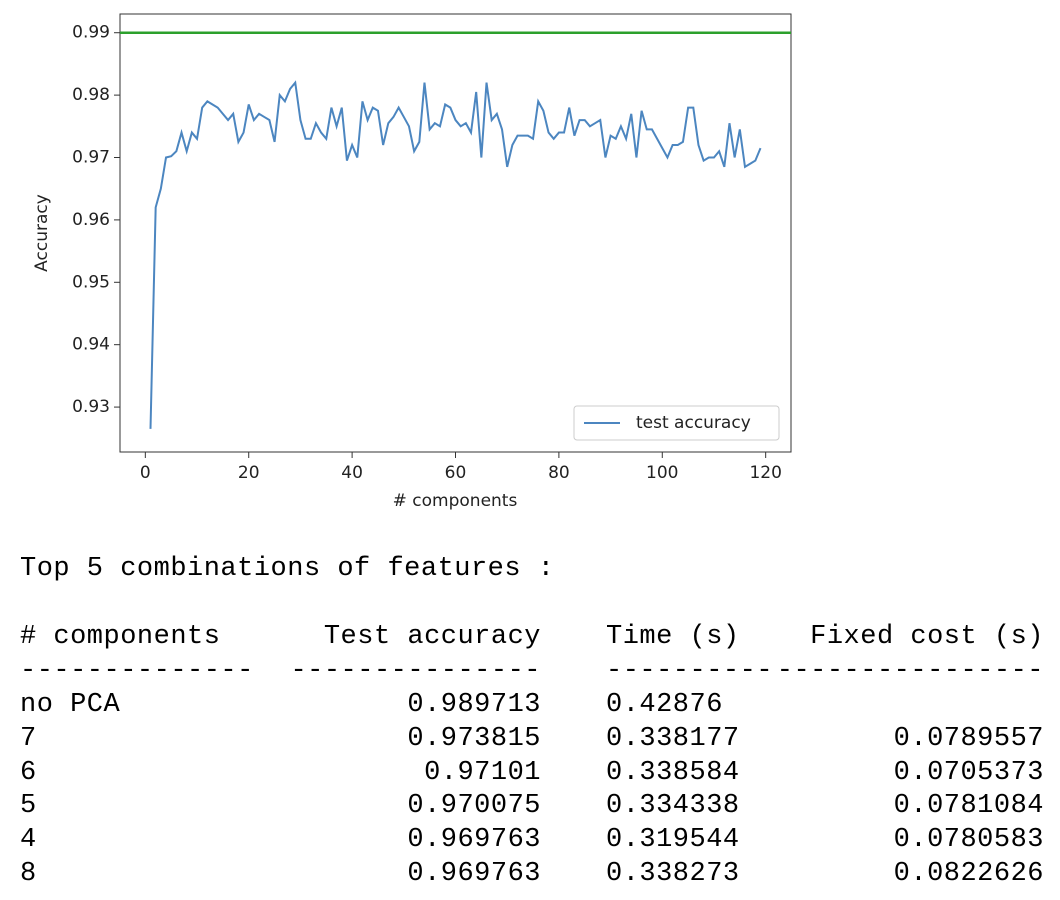  I want to click on table-cell: 6, so click(28, 772).